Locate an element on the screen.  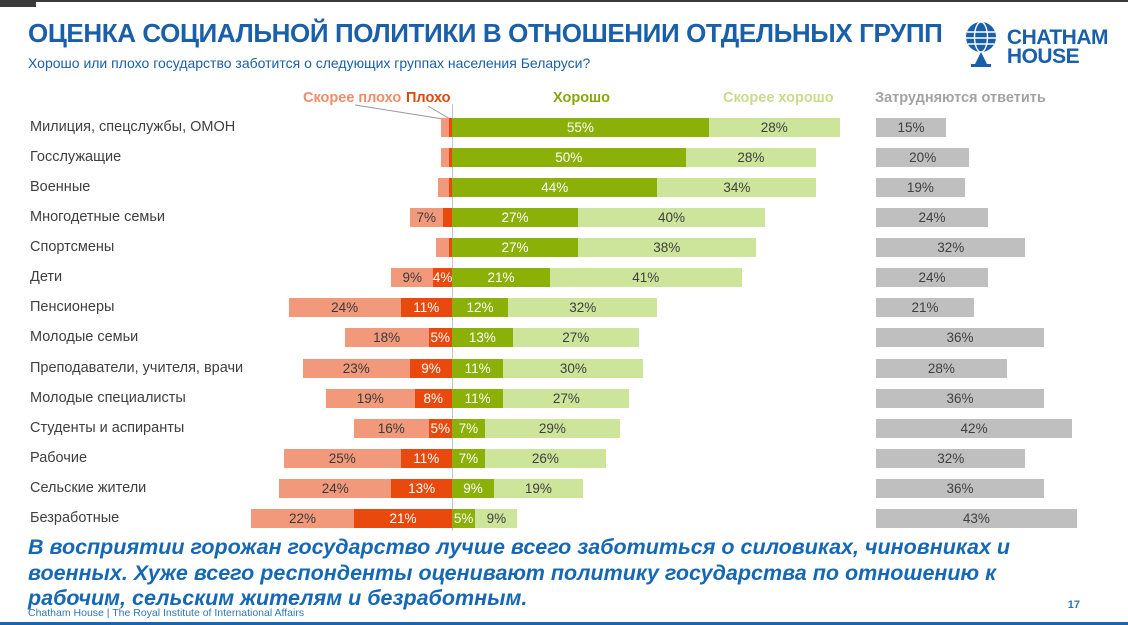
bar-segment-good: 9% is located at coordinates (473, 488).